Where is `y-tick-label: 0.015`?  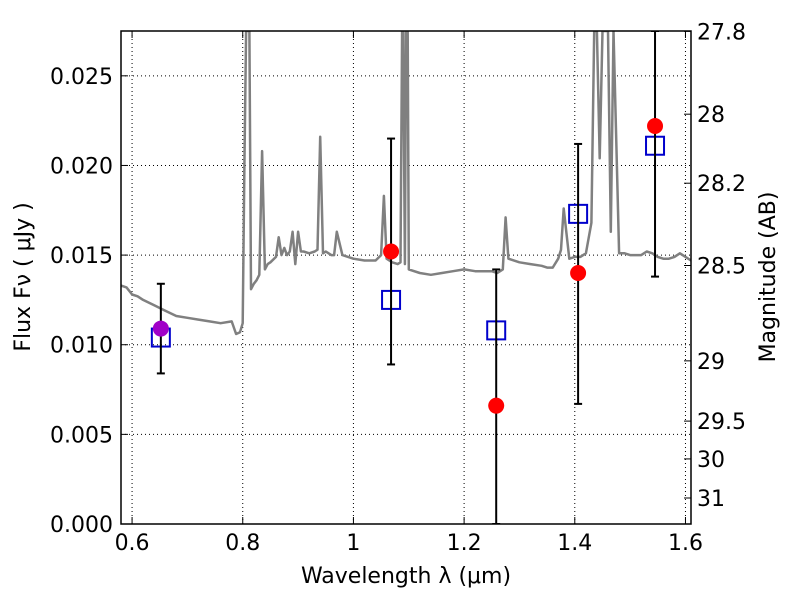
y-tick-label: 0.015 is located at coordinates (81, 256).